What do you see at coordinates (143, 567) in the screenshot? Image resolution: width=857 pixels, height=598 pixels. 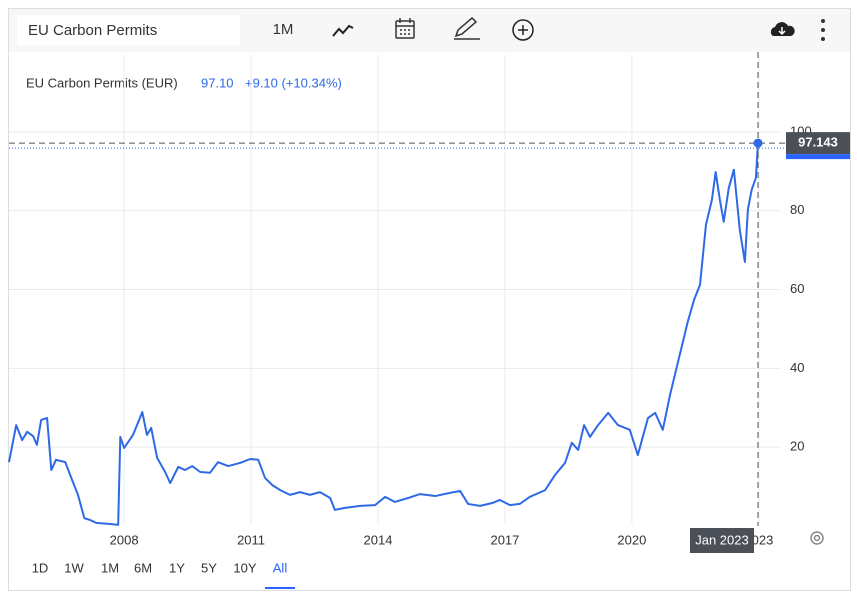 I see `range-button: 6M` at bounding box center [143, 567].